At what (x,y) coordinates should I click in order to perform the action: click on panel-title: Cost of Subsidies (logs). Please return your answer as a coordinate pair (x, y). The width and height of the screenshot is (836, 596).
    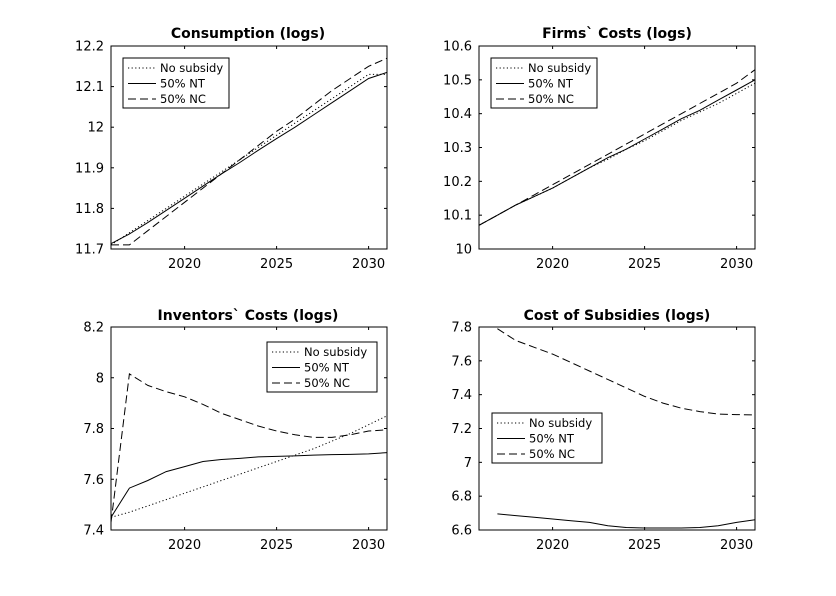
    Looking at the image, I should click on (617, 316).